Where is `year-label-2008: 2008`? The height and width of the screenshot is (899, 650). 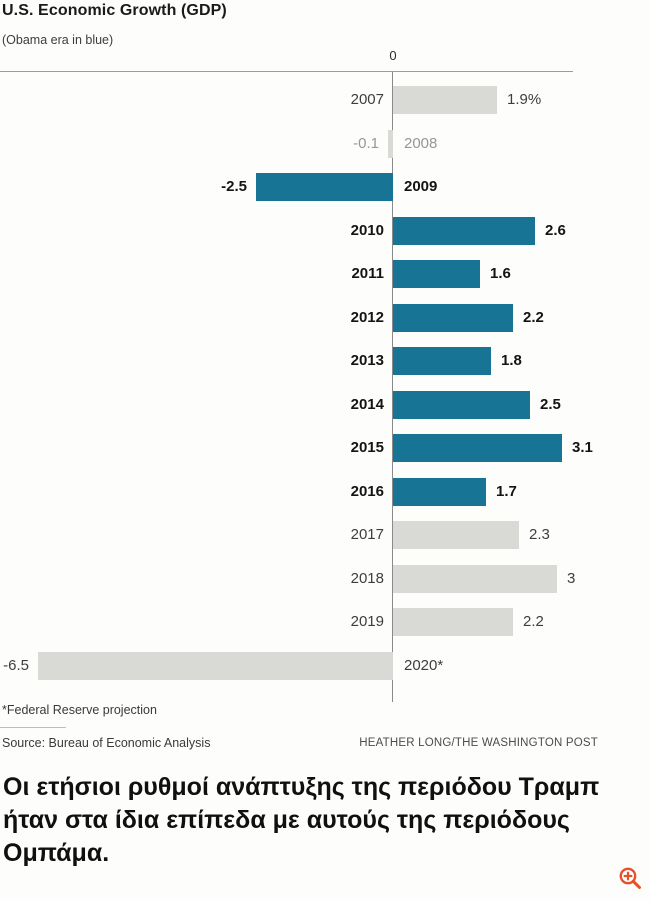 year-label-2008: 2008 is located at coordinates (421, 143).